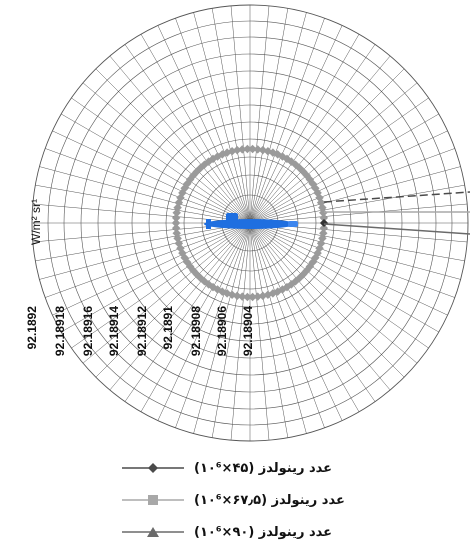 The image size is (470, 552). I want to click on radial-tick-label: 92.18908, so click(196, 331).